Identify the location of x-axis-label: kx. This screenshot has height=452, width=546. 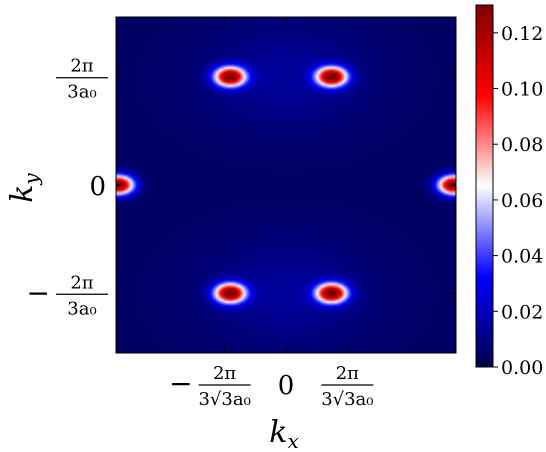
(283, 433).